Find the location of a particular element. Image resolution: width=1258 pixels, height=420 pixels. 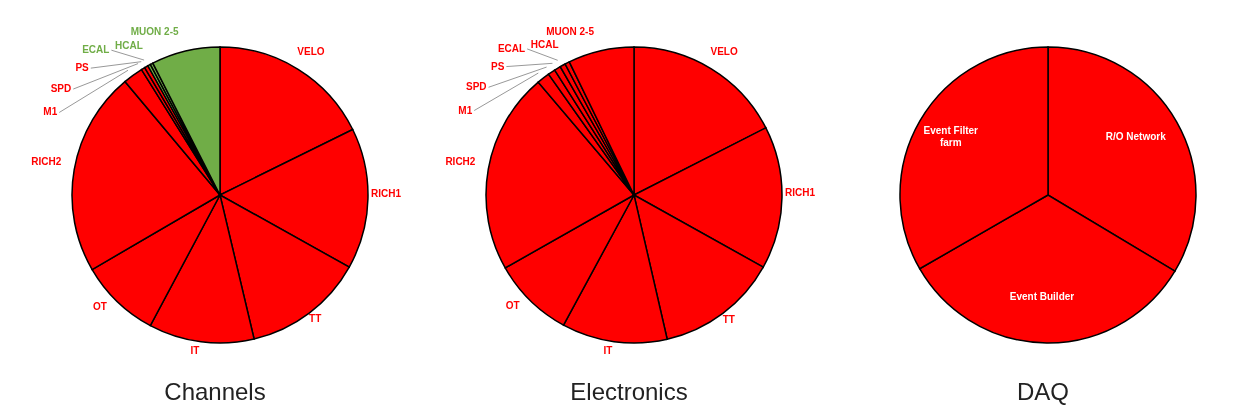

slice-label: Event Filter farm is located at coordinates (951, 136).